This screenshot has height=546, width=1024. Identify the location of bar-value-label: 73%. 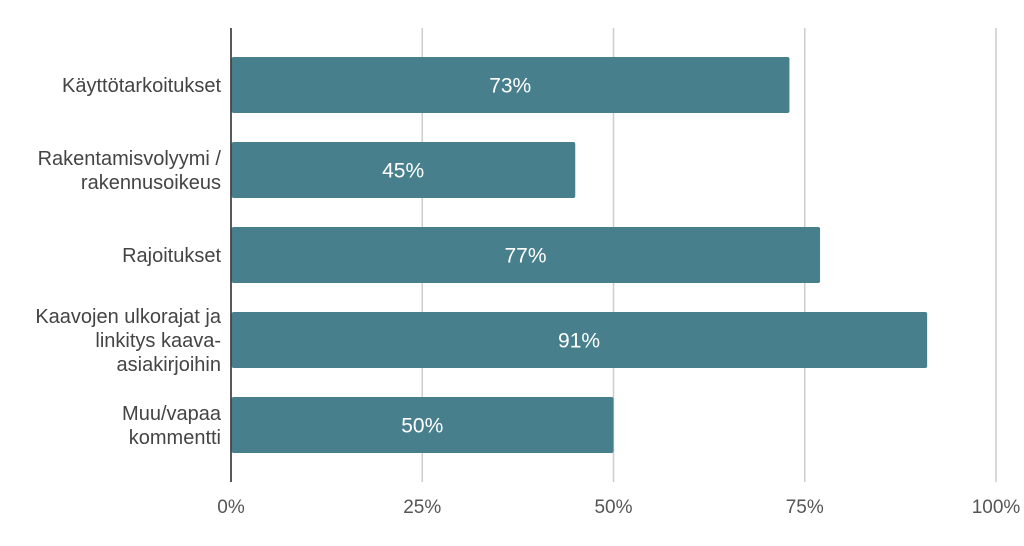
(510, 86).